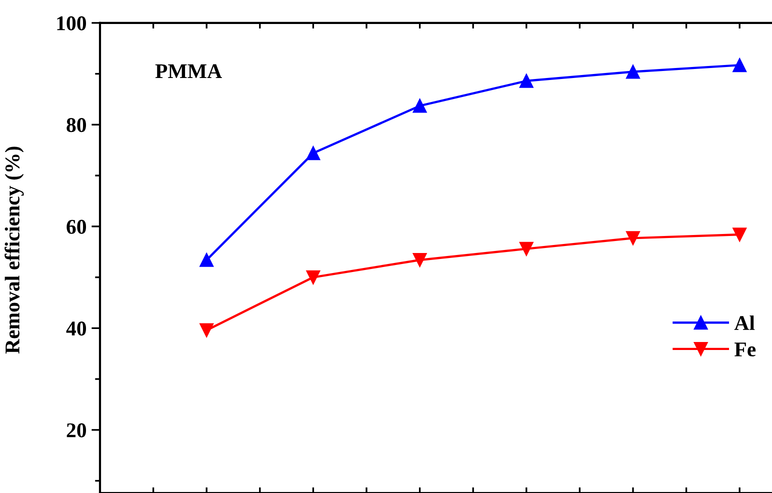 Image resolution: width=772 pixels, height=493 pixels. Describe the element at coordinates (76, 227) in the screenshot. I see `y-tick-label: 60` at that location.